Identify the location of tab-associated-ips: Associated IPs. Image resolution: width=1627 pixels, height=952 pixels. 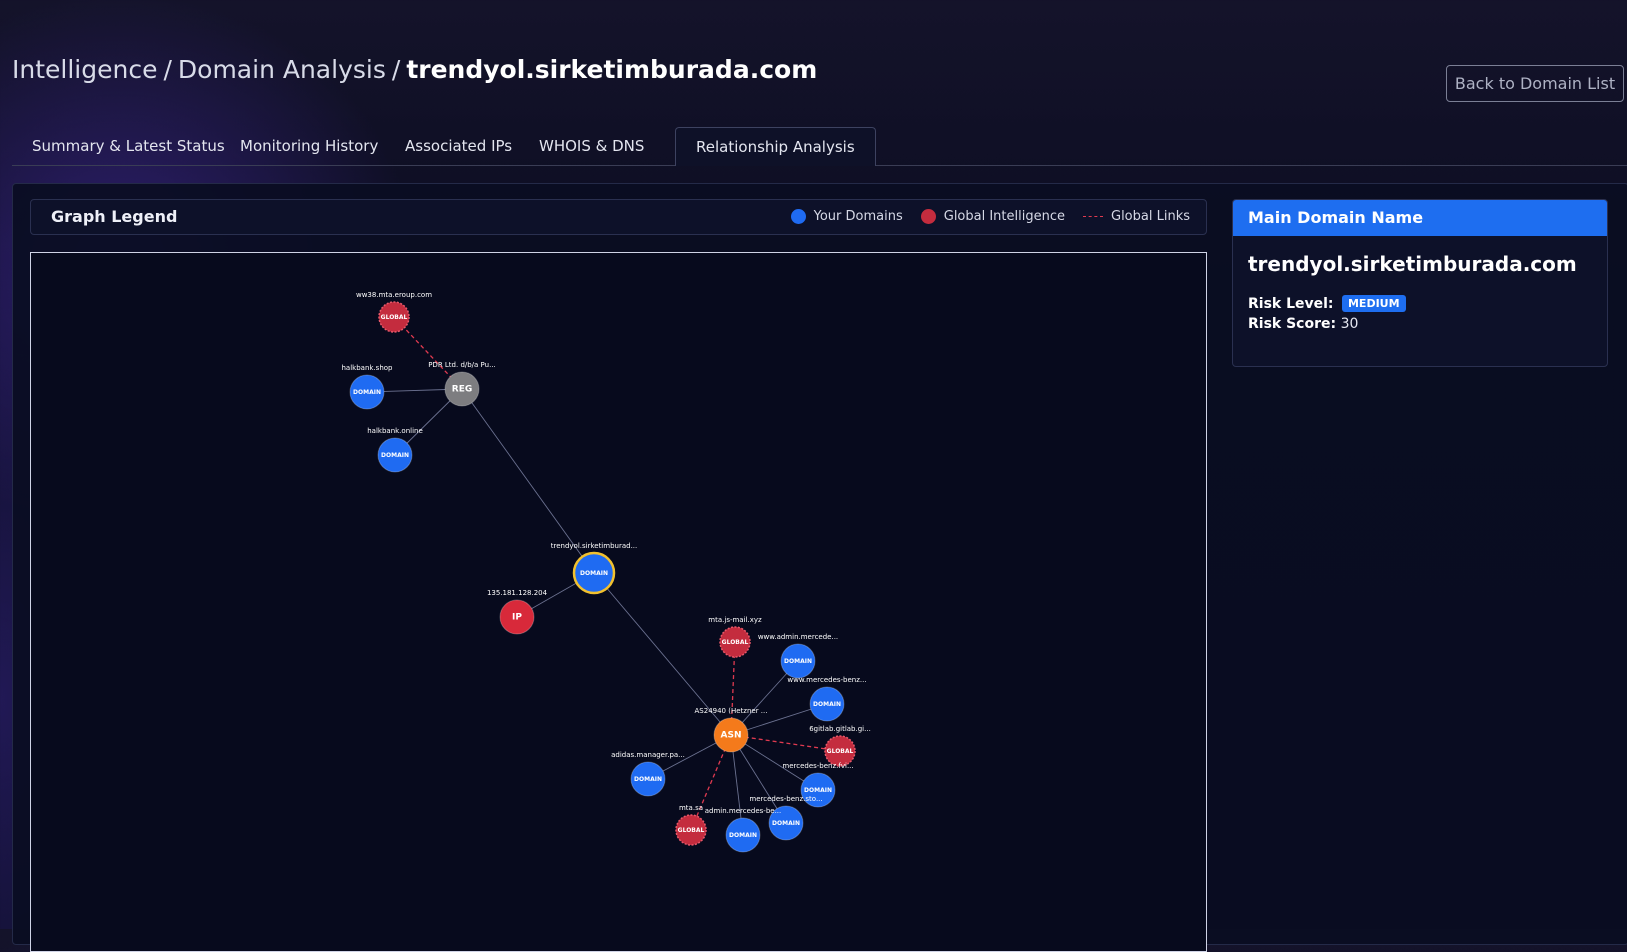
(459, 146).